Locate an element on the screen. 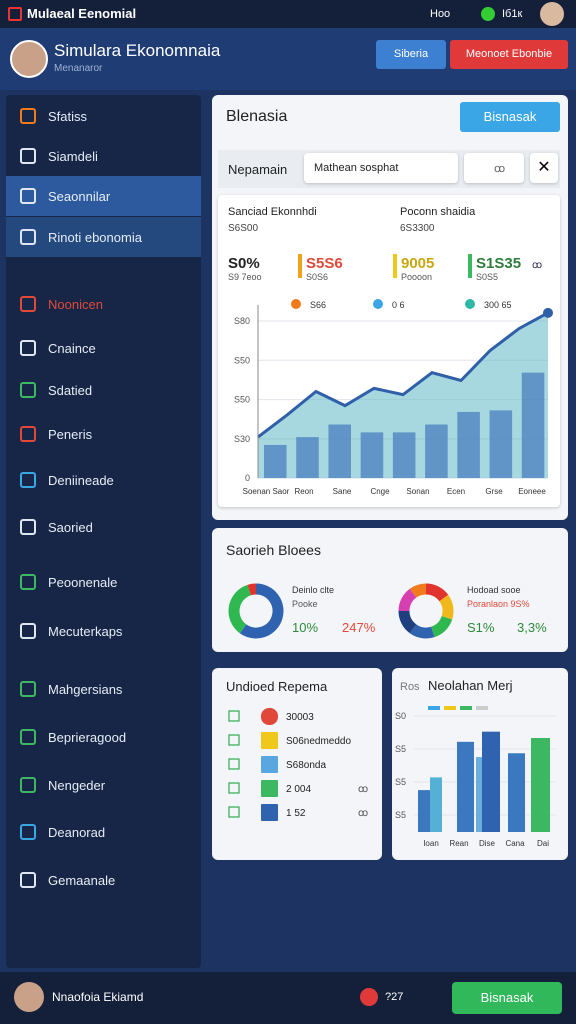  select: Mathean sosphat is located at coordinates (381, 168).